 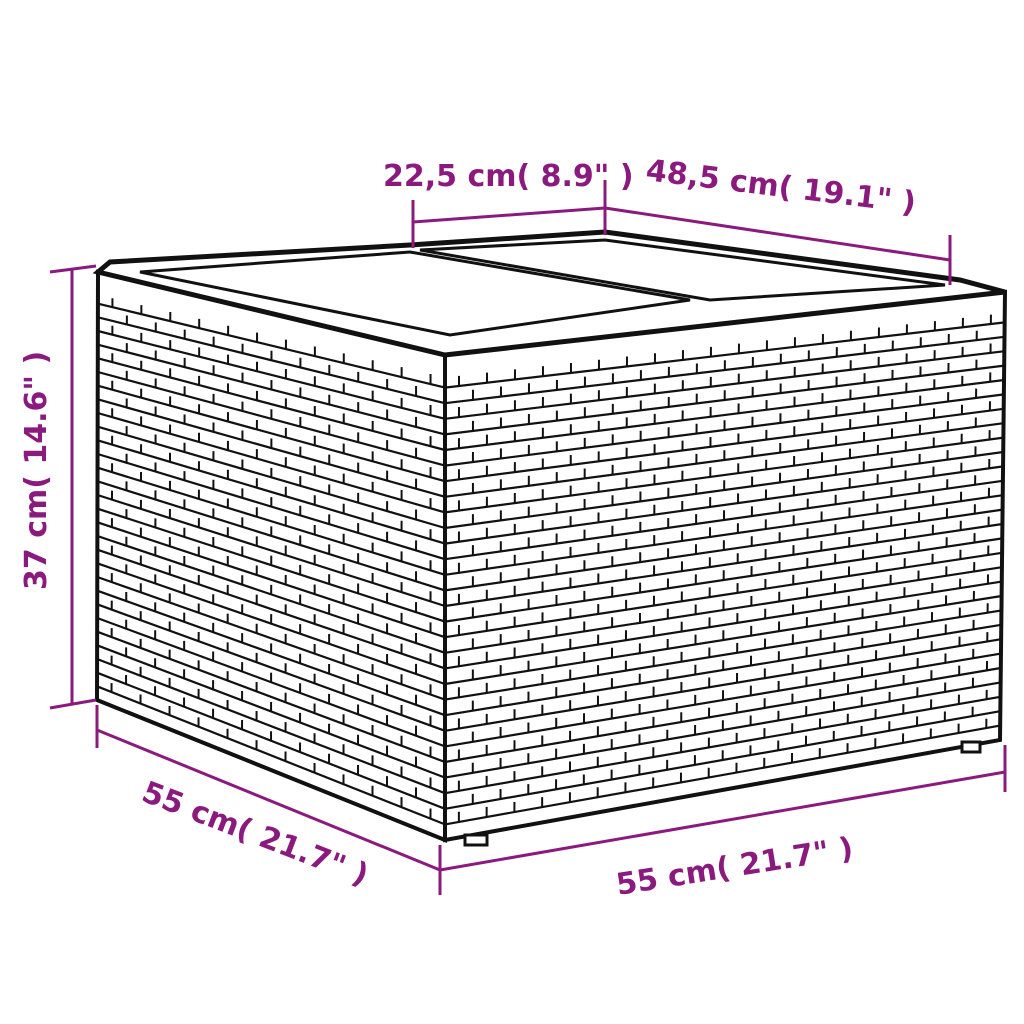 What do you see at coordinates (735, 867) in the screenshot?
I see `width-label: 55 cm( 21.7" )` at bounding box center [735, 867].